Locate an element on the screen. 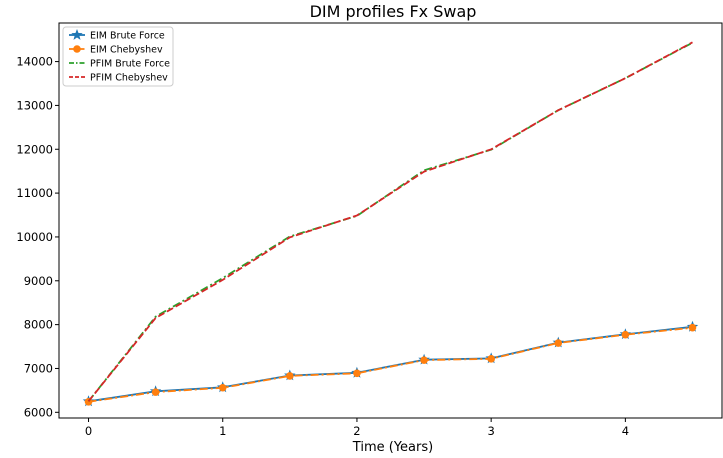  y-tick-label: 12000 is located at coordinates (34, 149).